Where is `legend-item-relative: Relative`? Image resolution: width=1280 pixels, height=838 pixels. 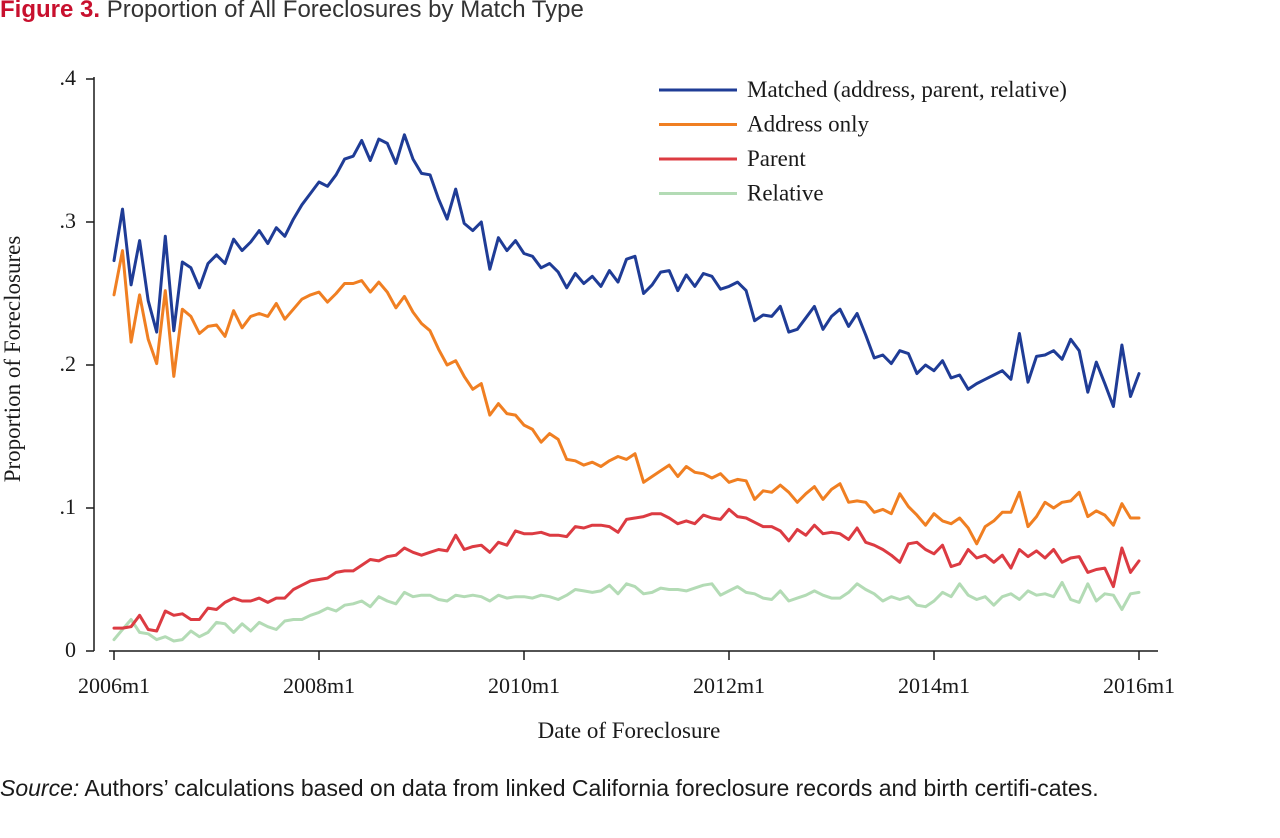
legend-item-relative: Relative is located at coordinates (741, 193).